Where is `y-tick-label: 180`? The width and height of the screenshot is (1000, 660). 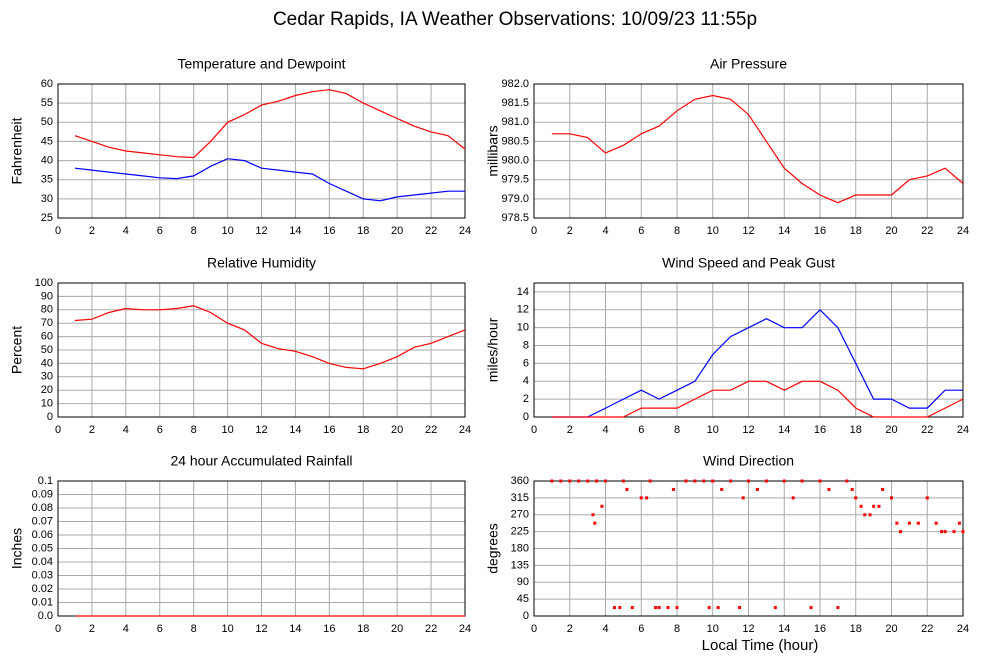
y-tick-label: 180 is located at coordinates (520, 548).